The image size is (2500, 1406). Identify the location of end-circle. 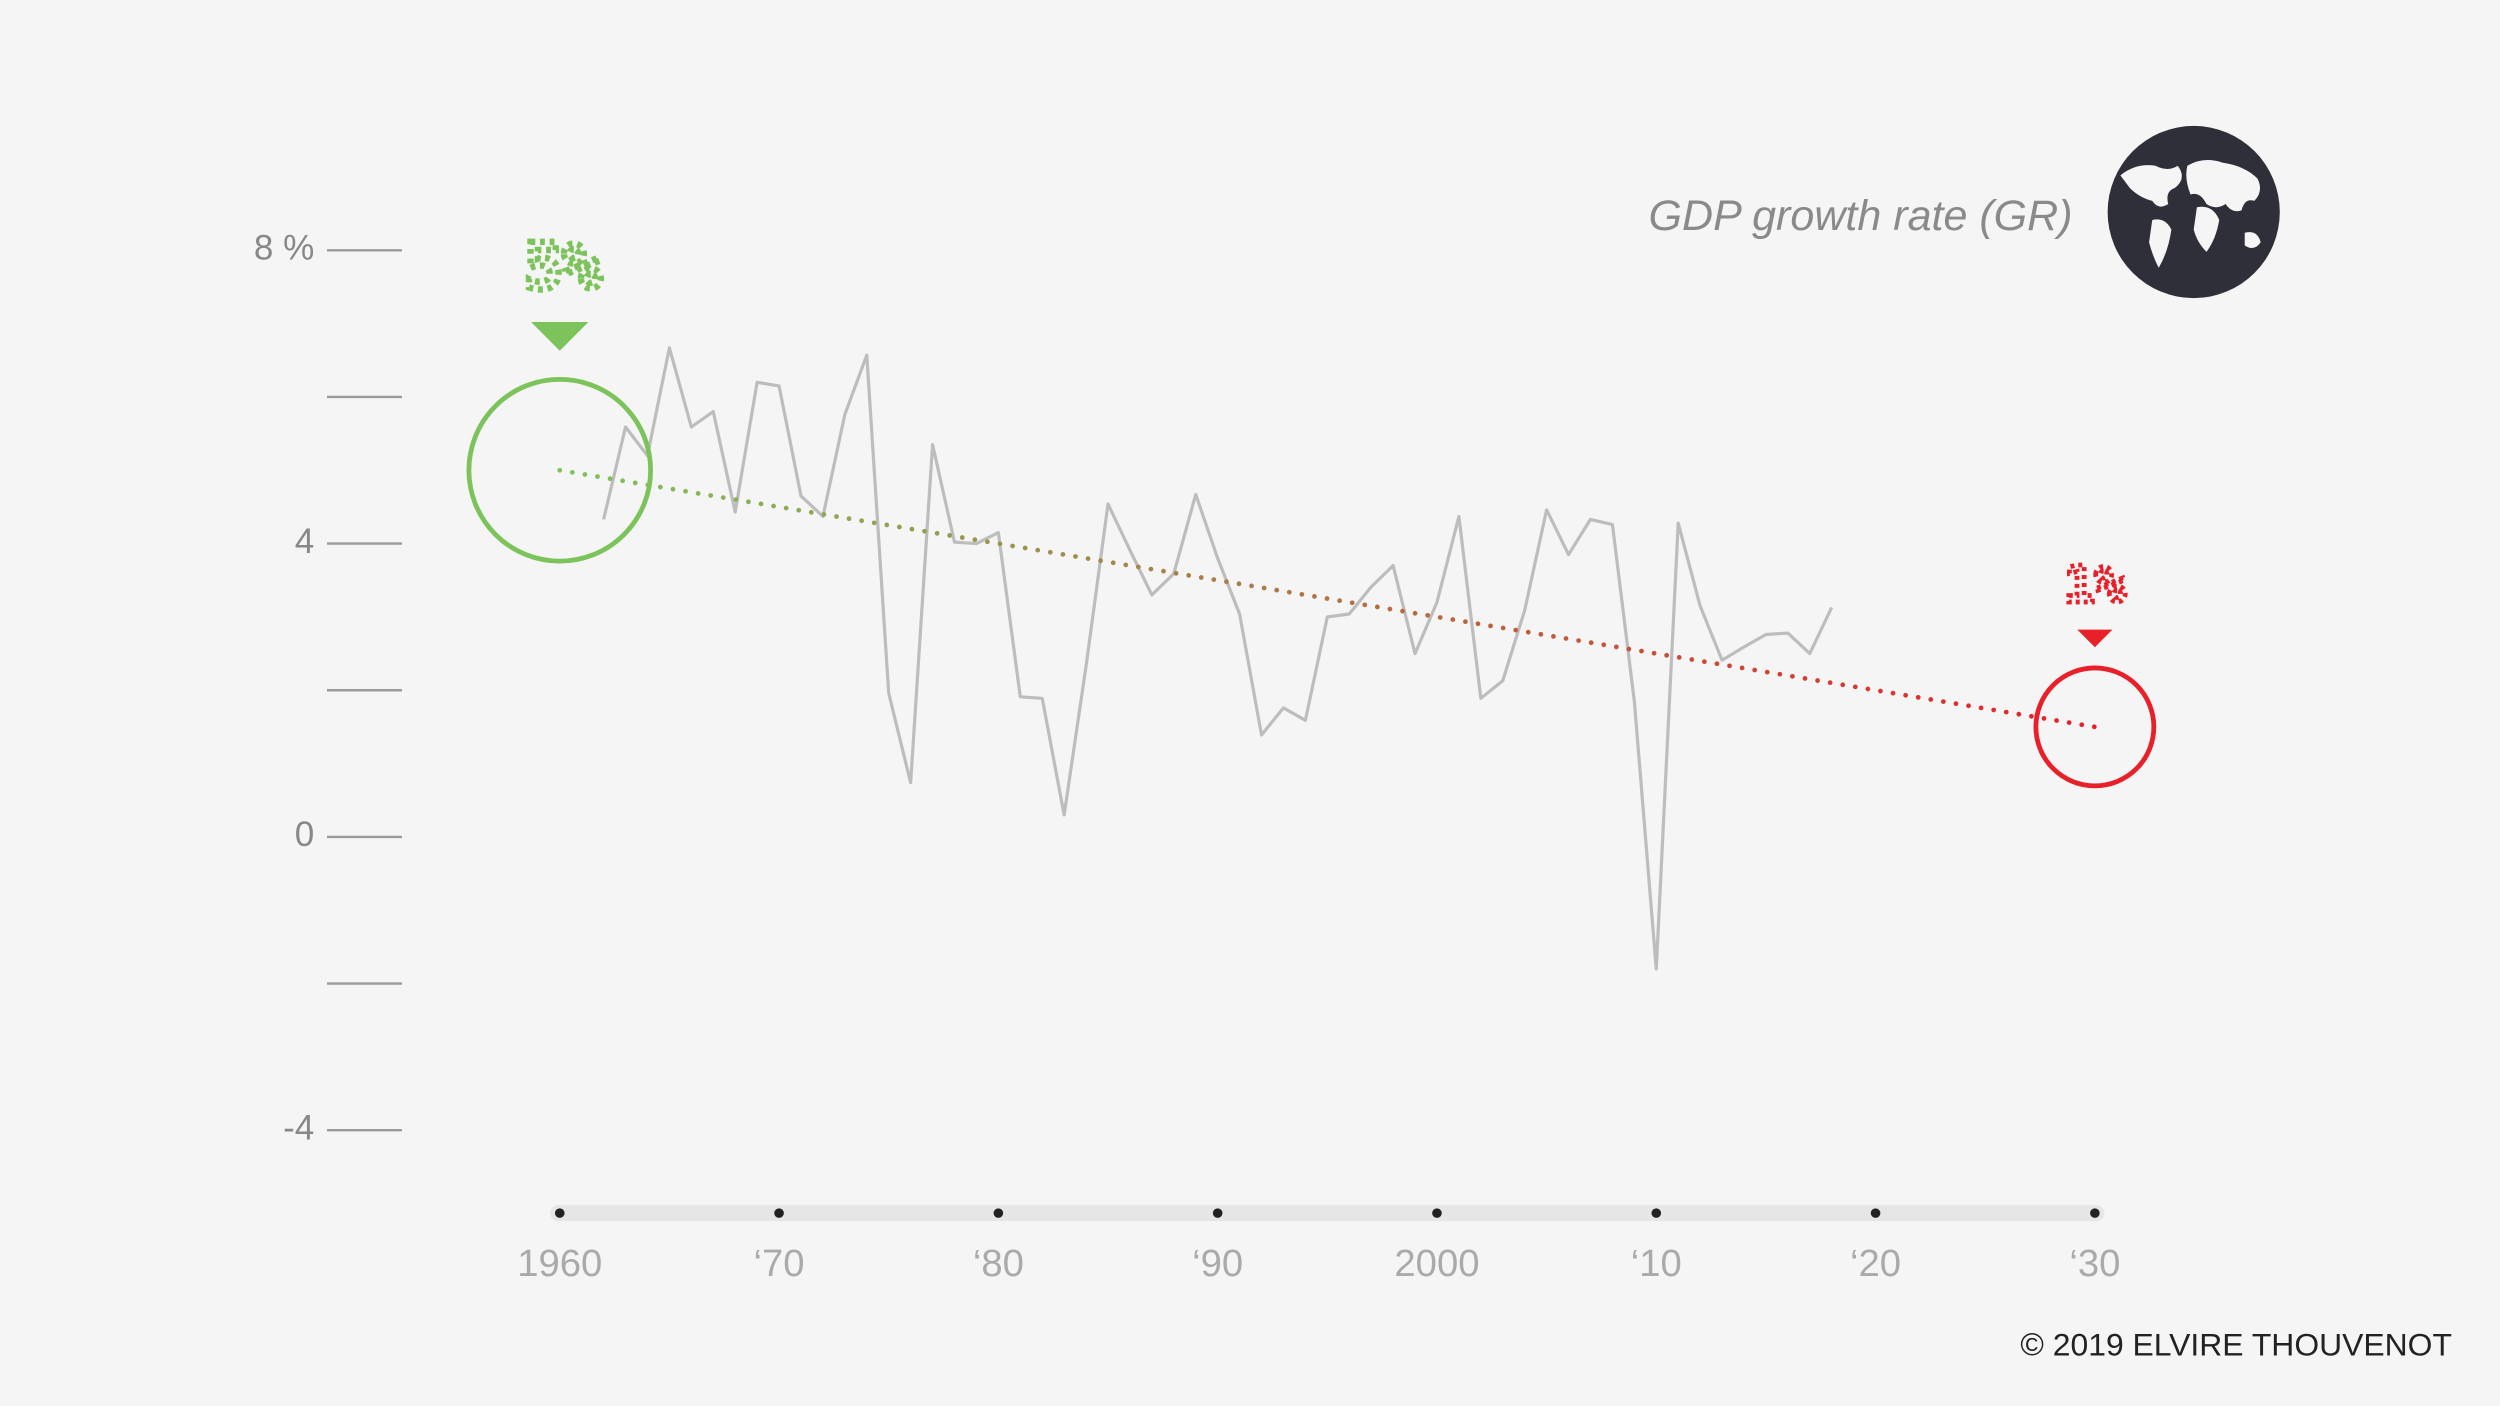
(2095, 727).